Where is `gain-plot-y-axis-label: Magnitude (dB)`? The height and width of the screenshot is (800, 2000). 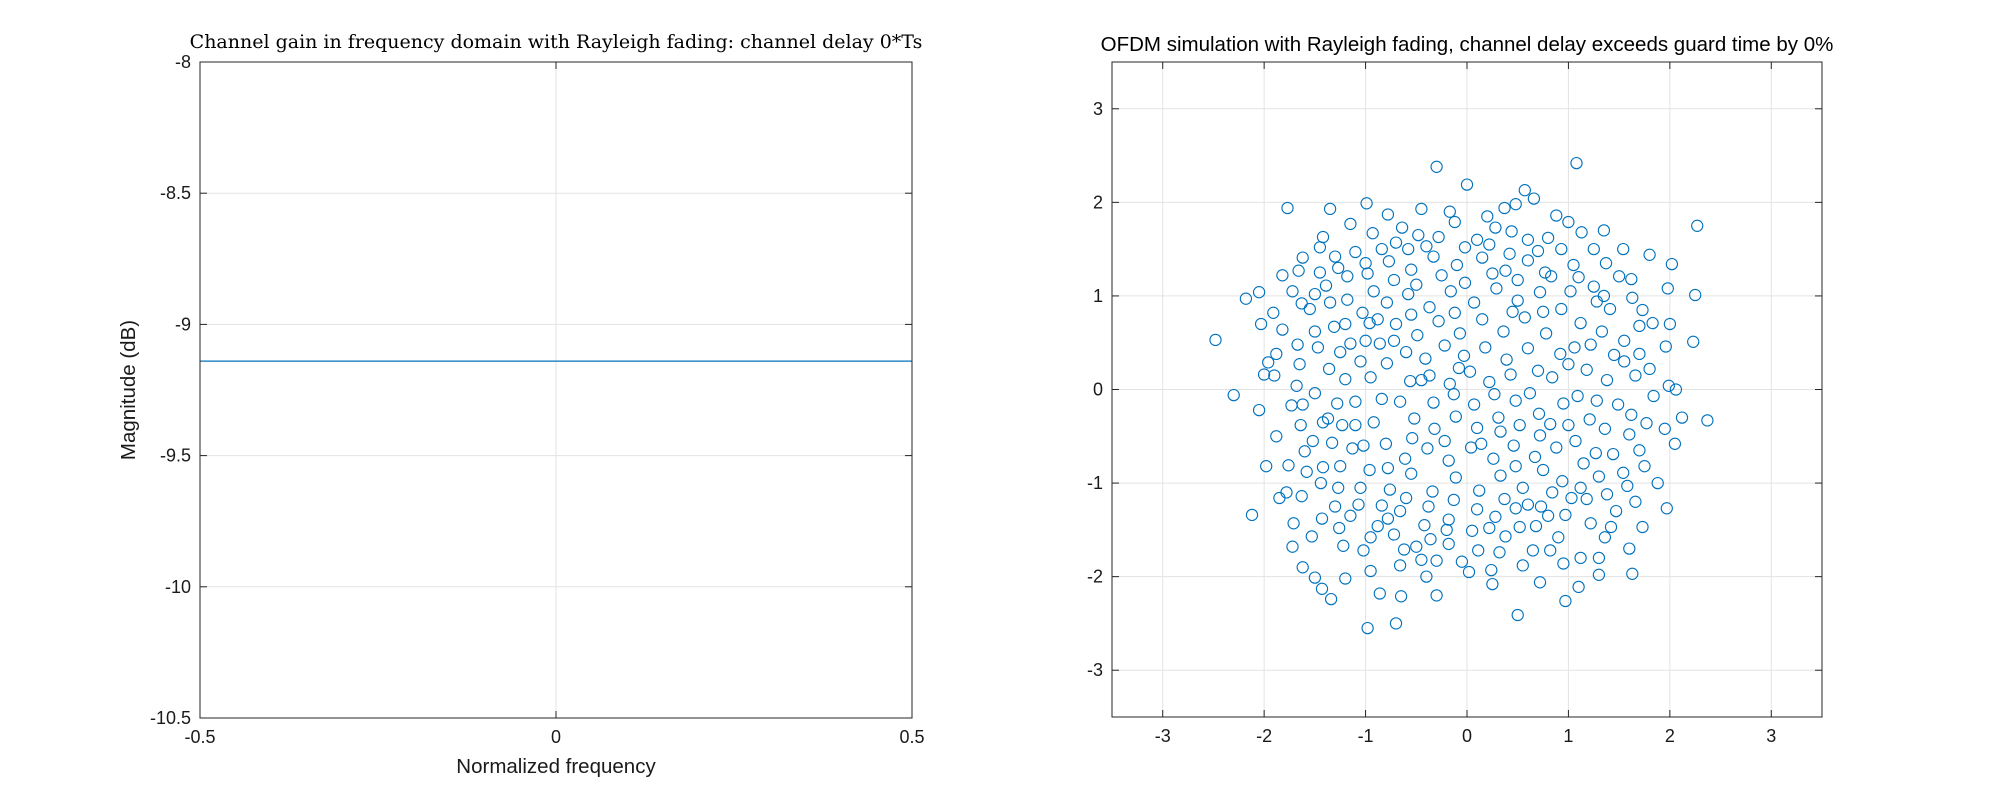 gain-plot-y-axis-label: Magnitude (dB) is located at coordinates (128, 390).